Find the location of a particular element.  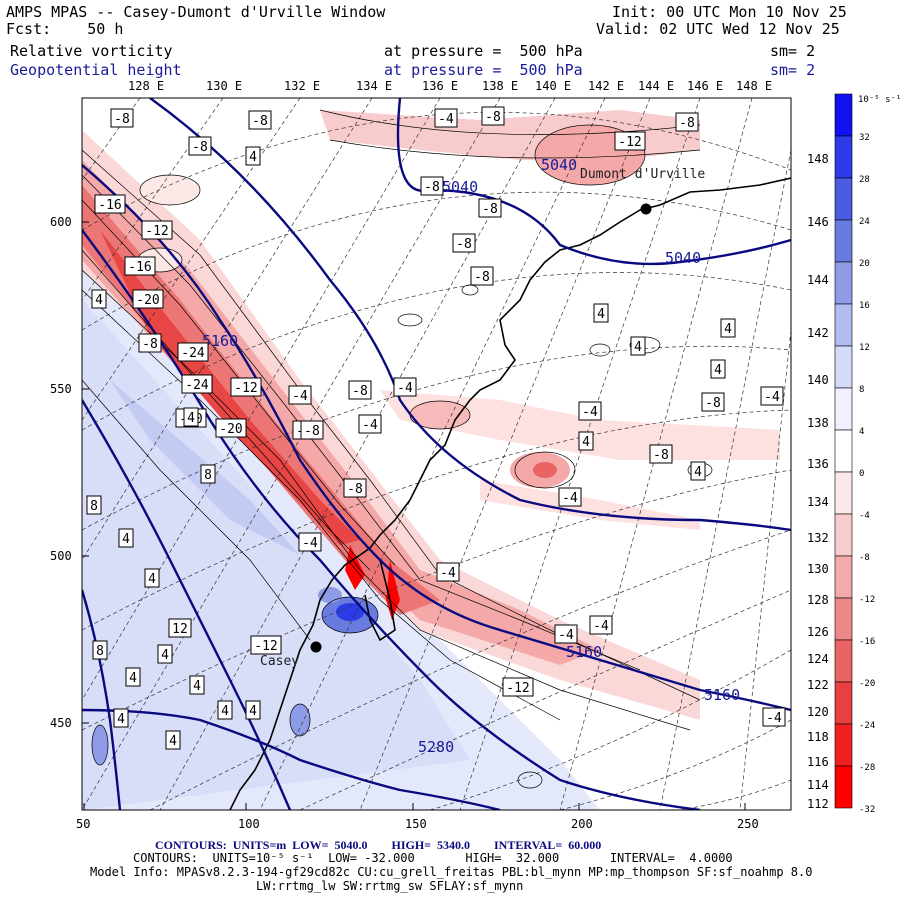

field1-name: Relative vorticity is located at coordinates (91, 51).